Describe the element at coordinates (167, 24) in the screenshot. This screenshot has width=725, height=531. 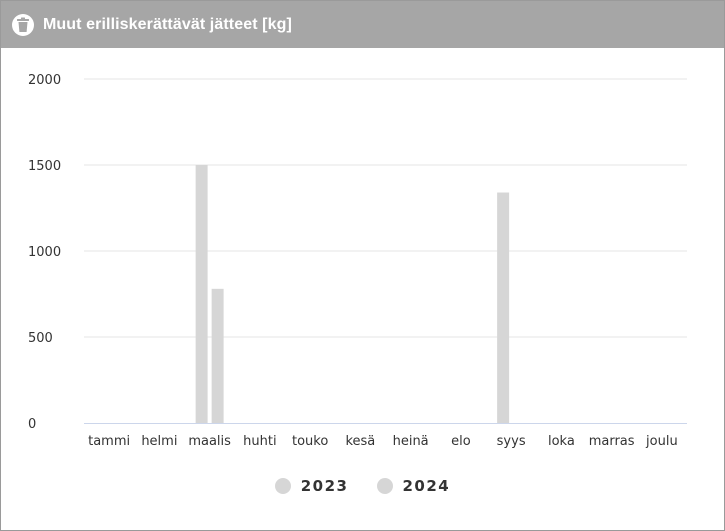
I see `chart-title: Muut erilliskerättävät jätteet [kg]` at that location.